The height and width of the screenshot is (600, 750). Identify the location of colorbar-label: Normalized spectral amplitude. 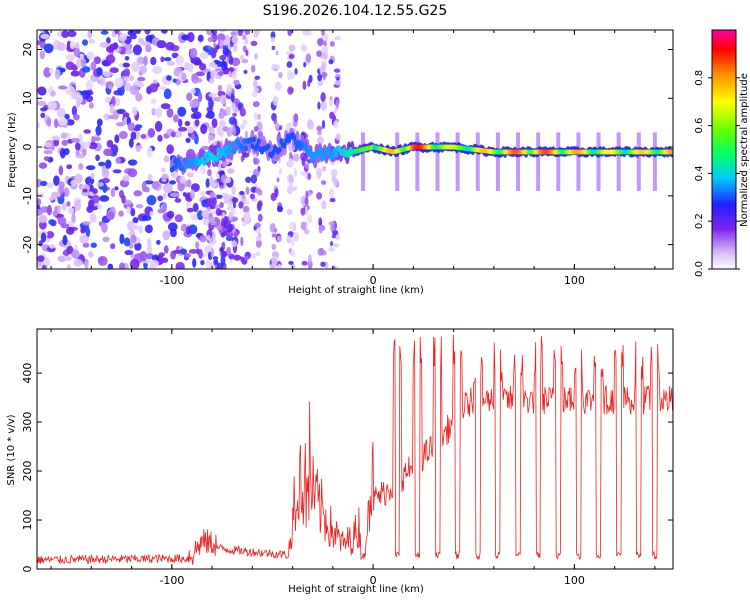
(744, 150).